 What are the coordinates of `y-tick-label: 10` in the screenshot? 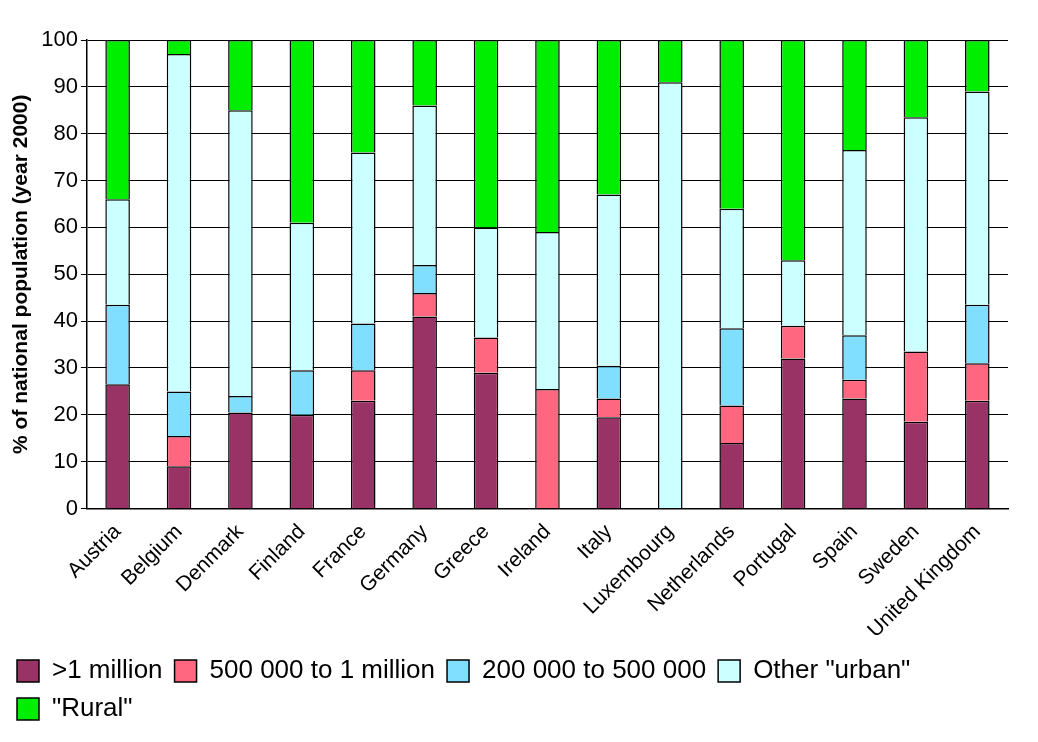 It's located at (65, 460).